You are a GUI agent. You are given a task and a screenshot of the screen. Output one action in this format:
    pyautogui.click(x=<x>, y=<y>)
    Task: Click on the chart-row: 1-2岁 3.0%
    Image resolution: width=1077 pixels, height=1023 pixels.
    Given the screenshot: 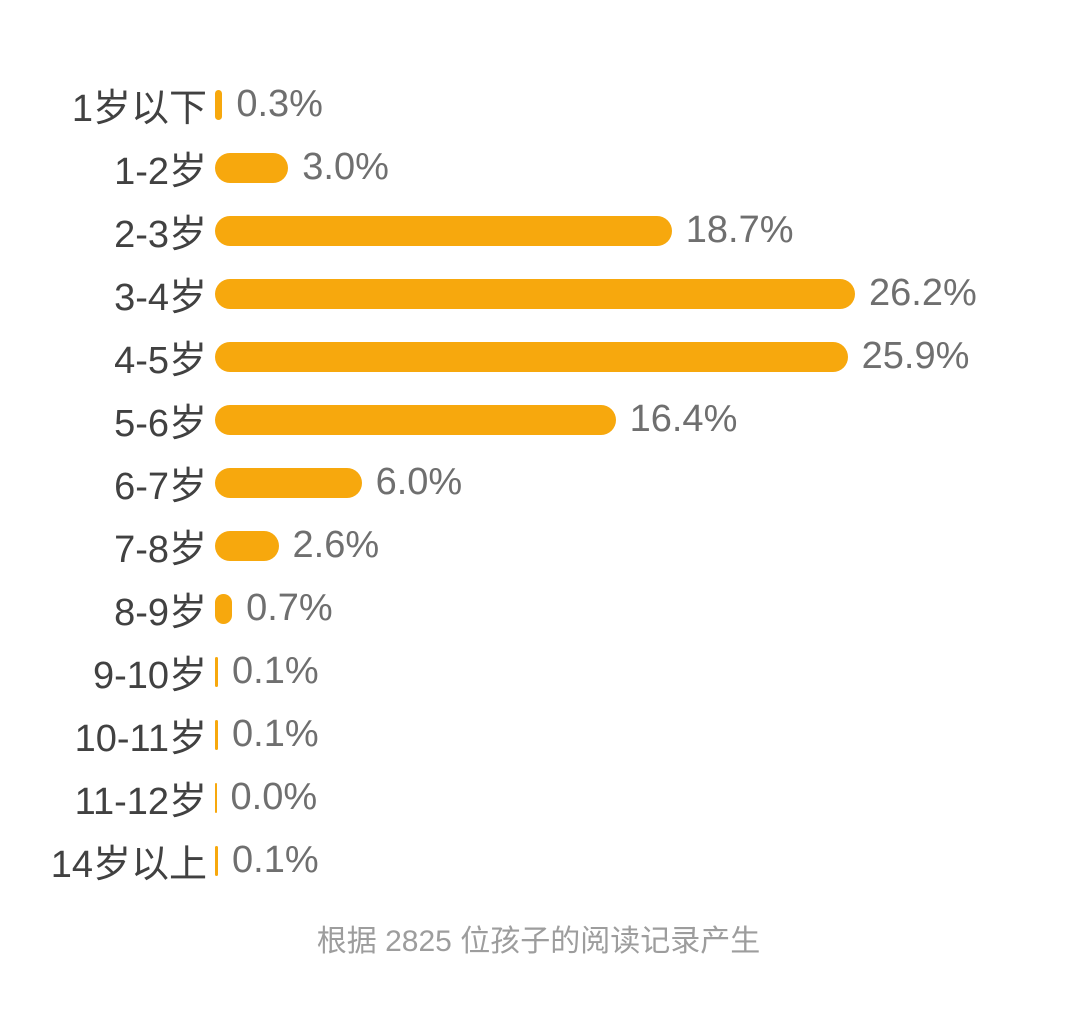 What is the action you would take?
    pyautogui.click(x=538, y=167)
    